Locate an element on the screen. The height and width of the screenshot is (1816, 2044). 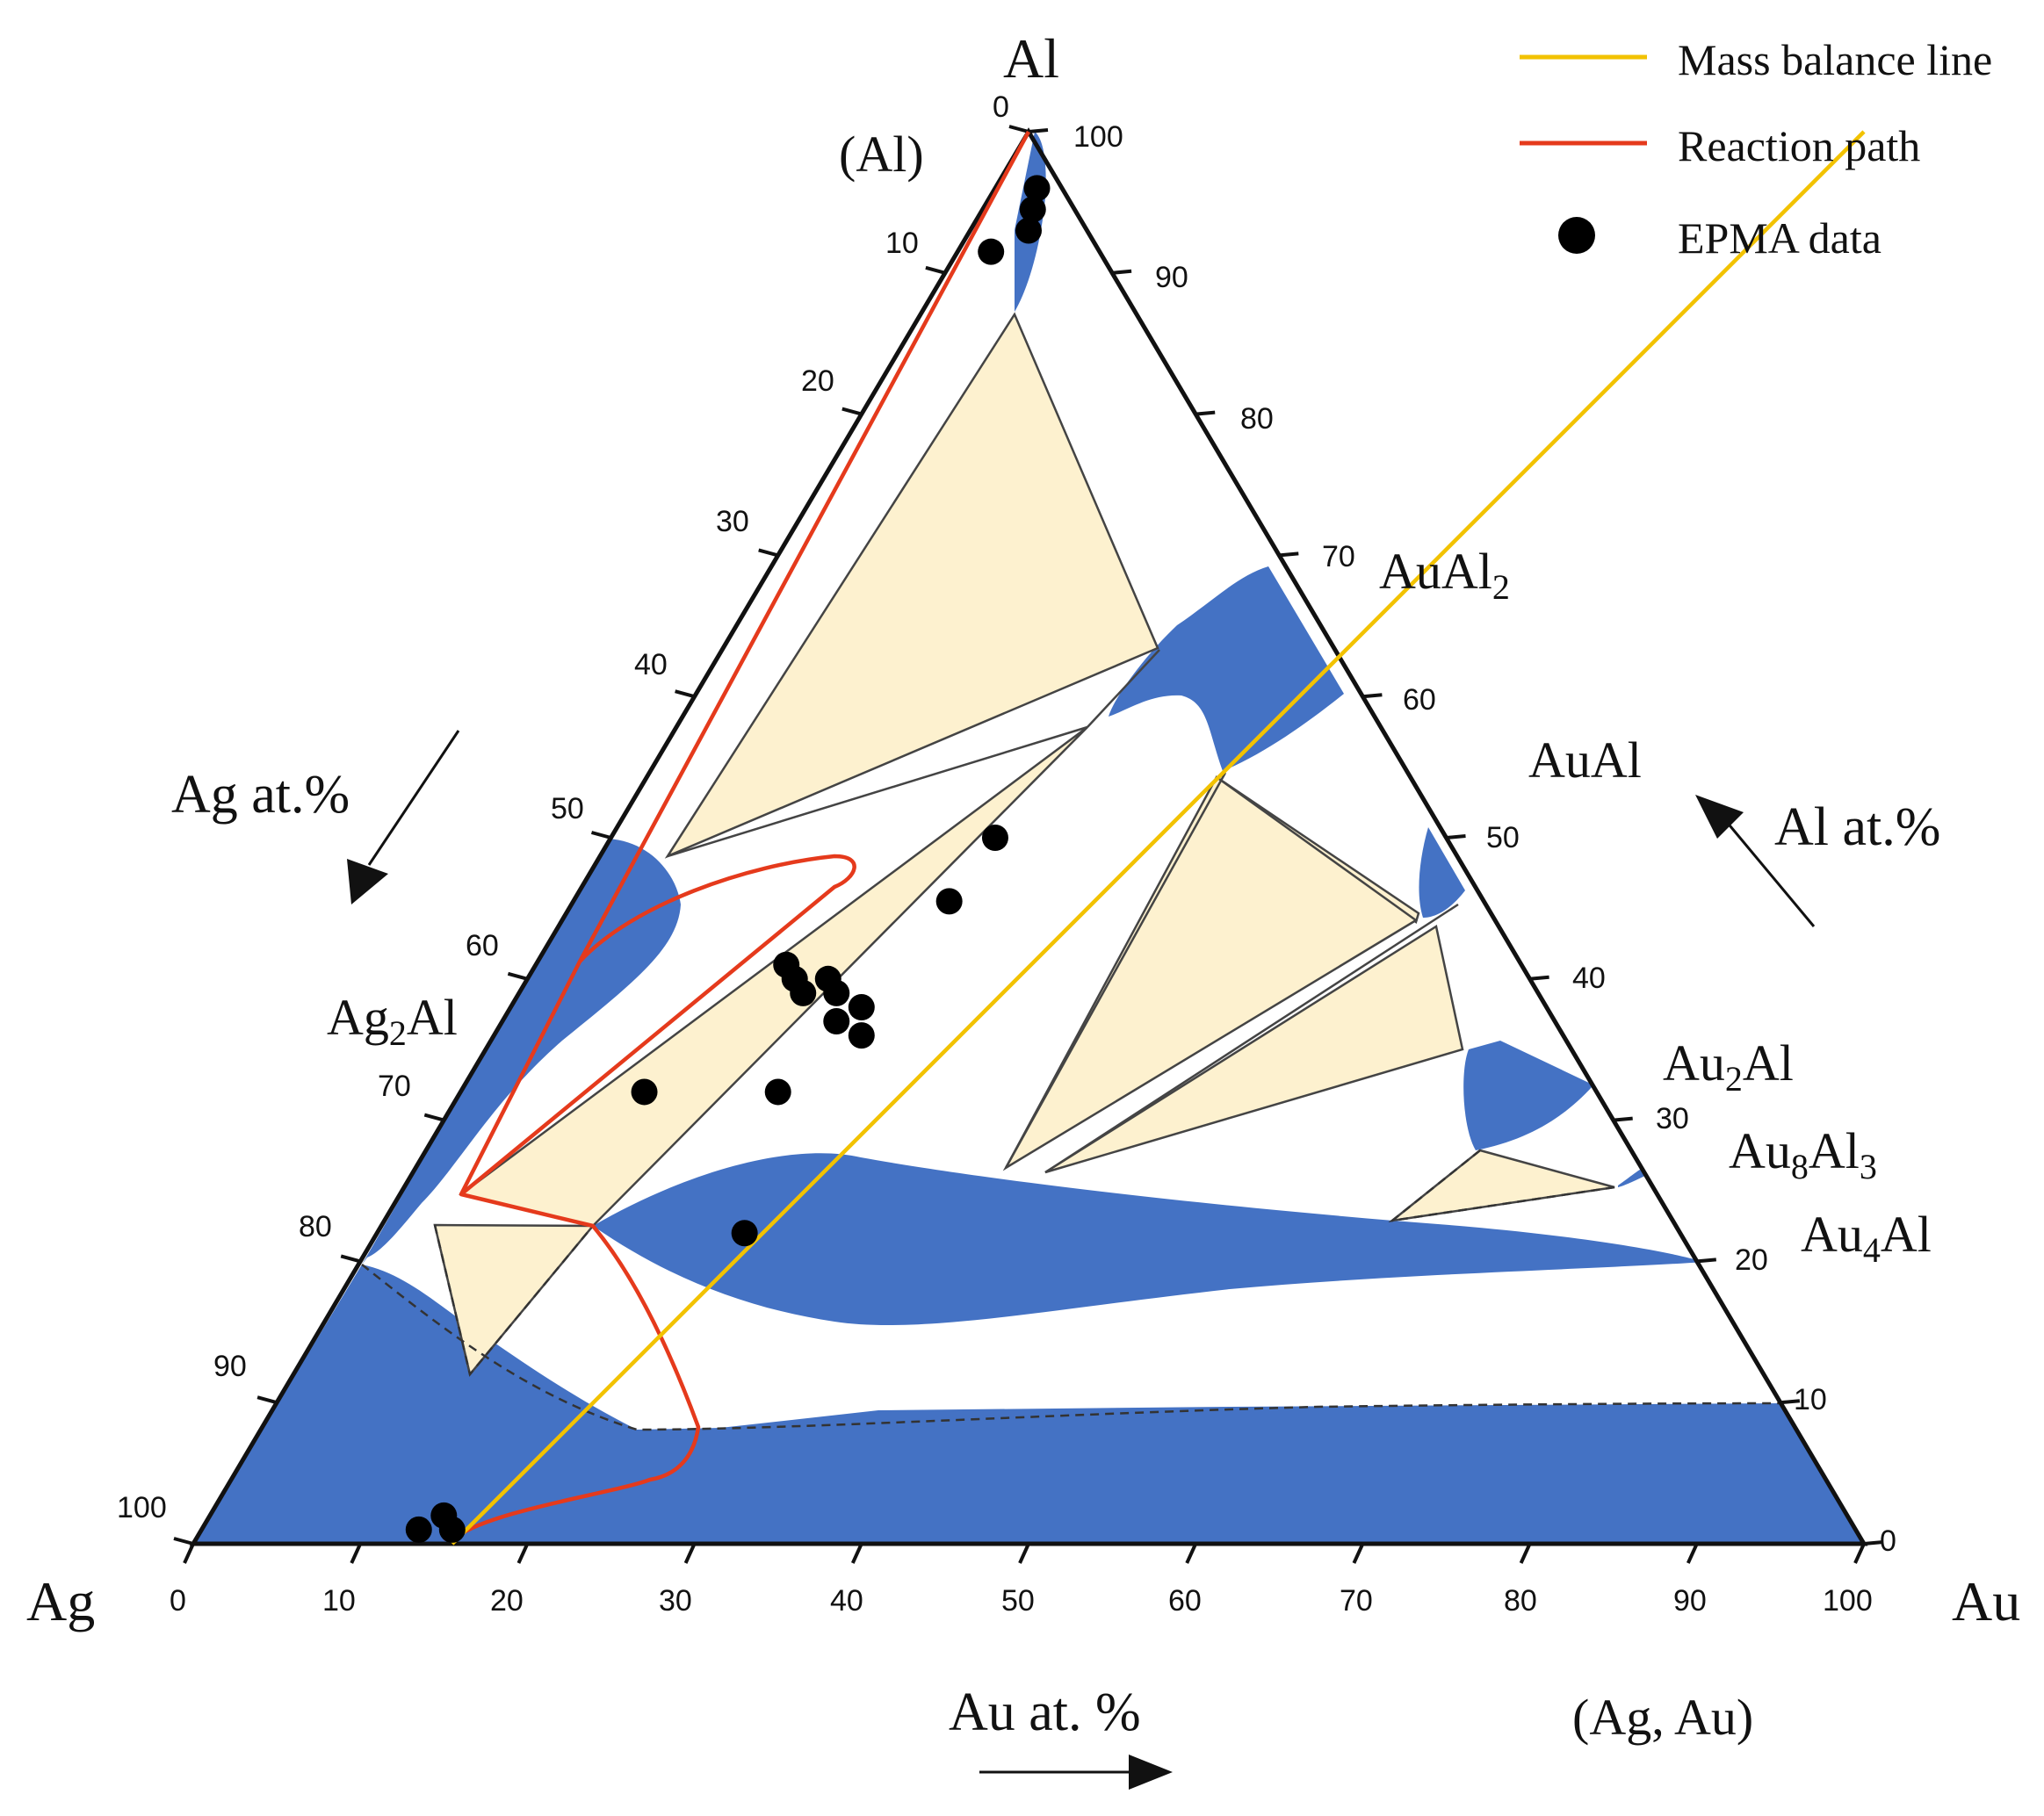
bottom-tick-label: 80 is located at coordinates (1521, 1601).